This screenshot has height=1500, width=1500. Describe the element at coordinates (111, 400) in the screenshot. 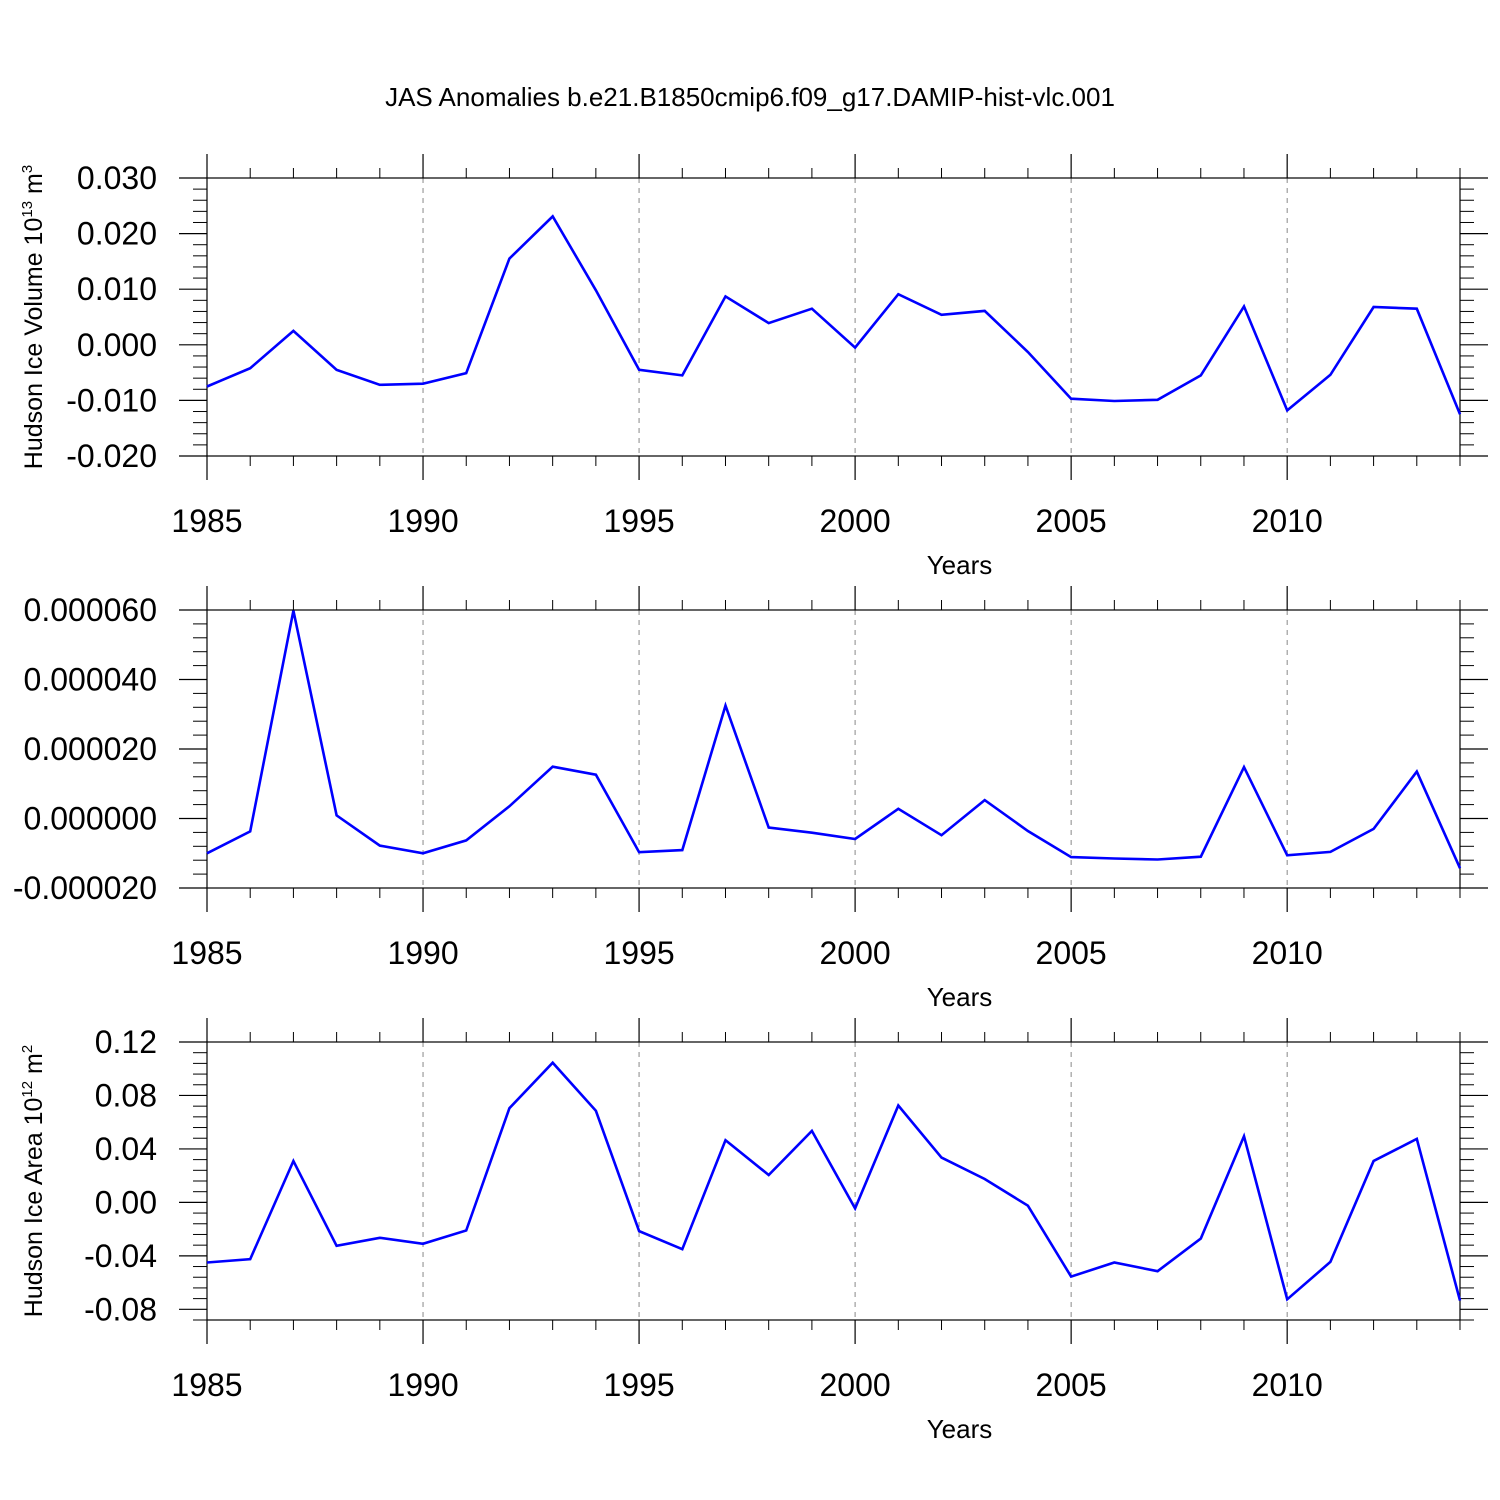

I see `y-tick-label: -0.010` at that location.